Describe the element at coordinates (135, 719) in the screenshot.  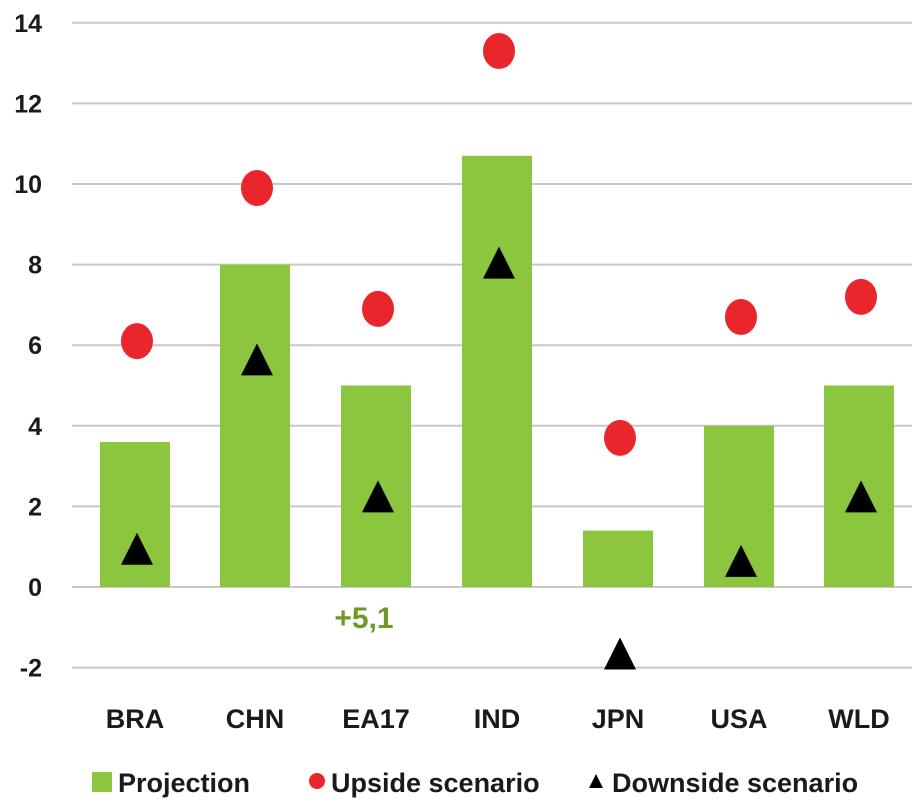
I see `x-category-label-bra: BRA` at that location.